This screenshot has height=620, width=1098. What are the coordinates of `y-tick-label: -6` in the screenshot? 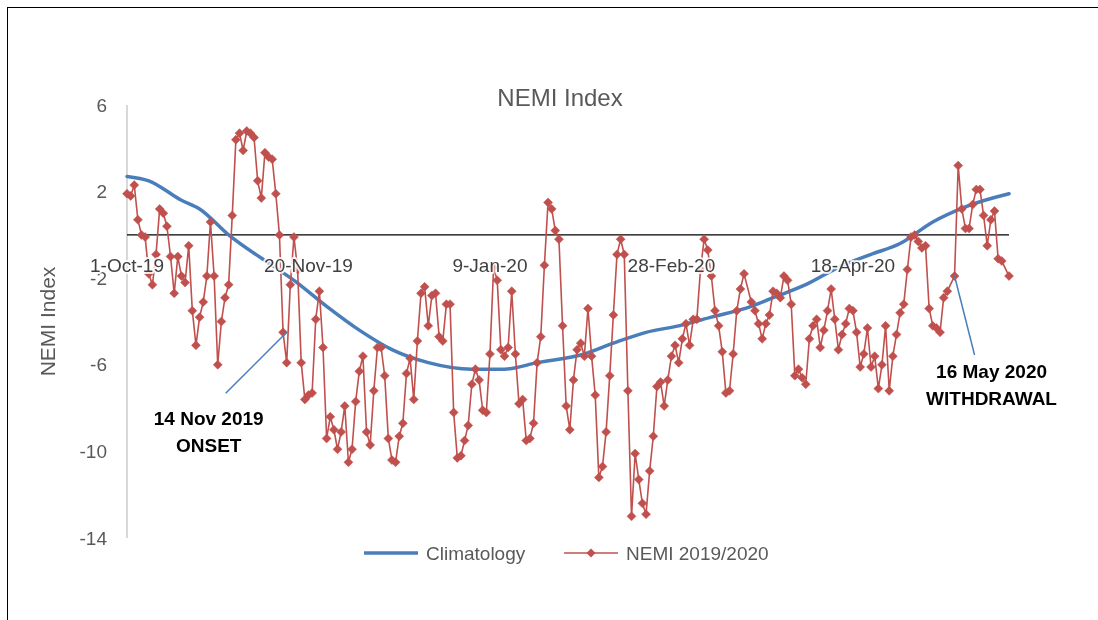 It's located at (98, 365).